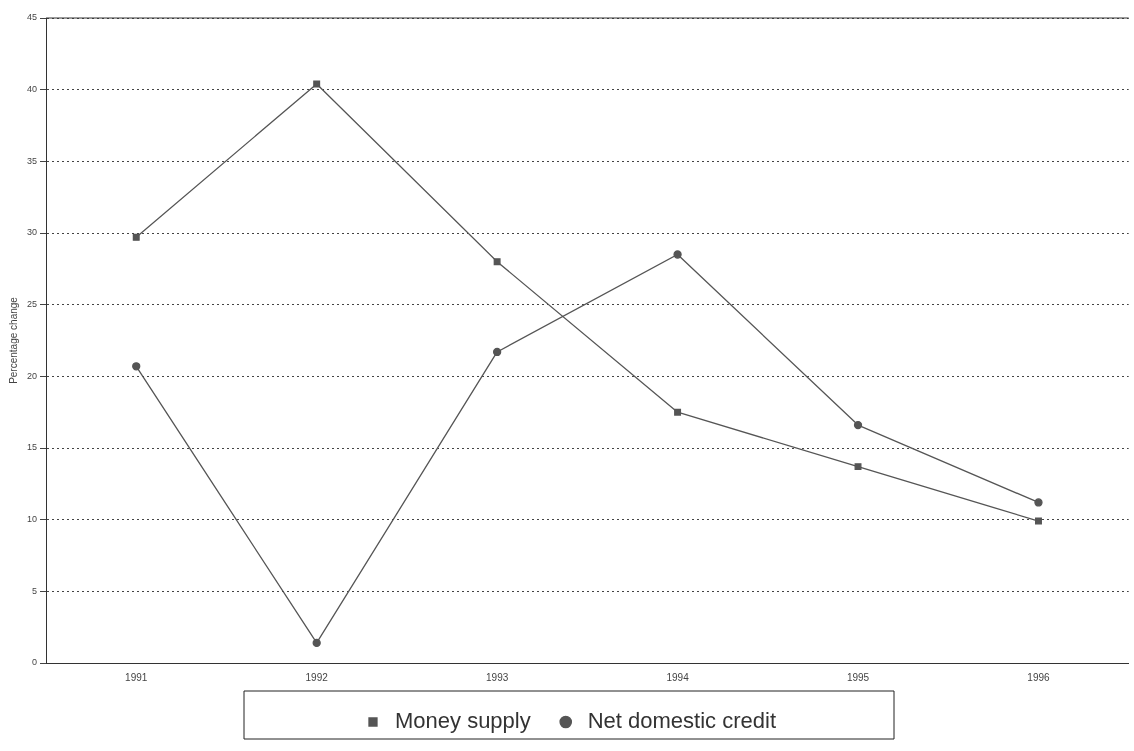 The width and height of the screenshot is (1134, 751). Describe the element at coordinates (32, 17) in the screenshot. I see `y-tick-label: 45` at that location.